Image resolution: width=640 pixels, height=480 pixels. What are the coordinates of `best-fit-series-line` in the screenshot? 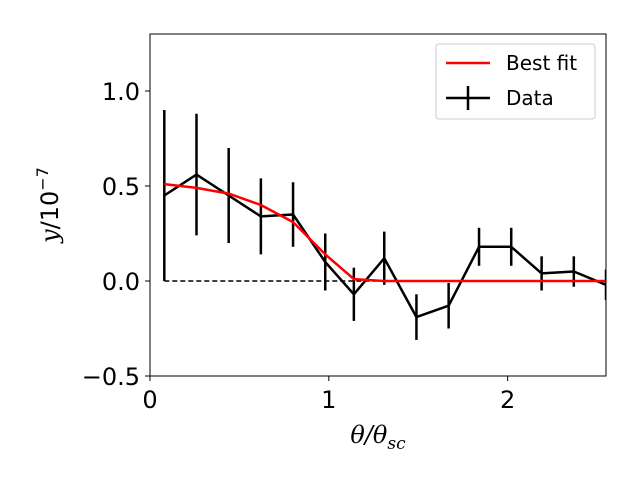 It's located at (385, 232).